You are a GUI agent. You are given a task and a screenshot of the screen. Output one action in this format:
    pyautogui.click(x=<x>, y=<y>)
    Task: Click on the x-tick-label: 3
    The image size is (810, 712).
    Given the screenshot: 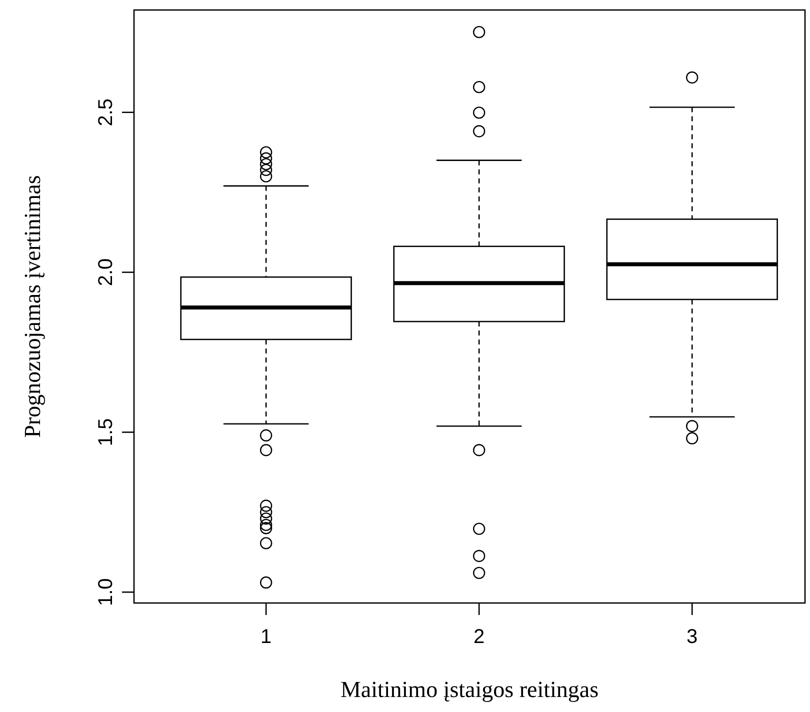 What is the action you would take?
    pyautogui.click(x=692, y=637)
    